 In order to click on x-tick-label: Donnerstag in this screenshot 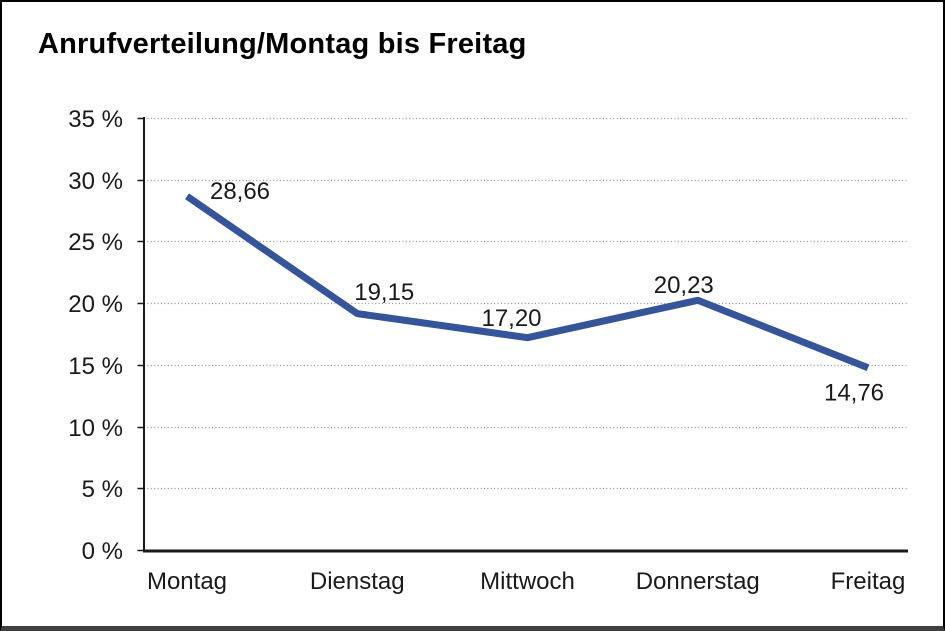, I will do `click(698, 581)`.